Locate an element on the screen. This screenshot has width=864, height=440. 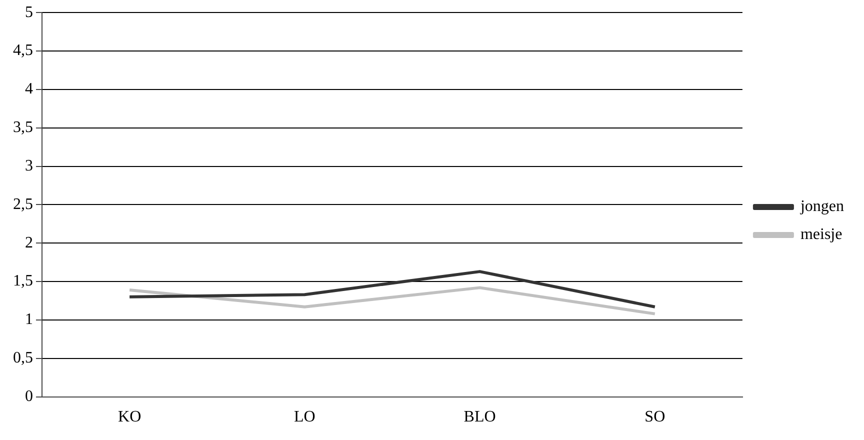
y-tick-label: 0 is located at coordinates (29, 397).